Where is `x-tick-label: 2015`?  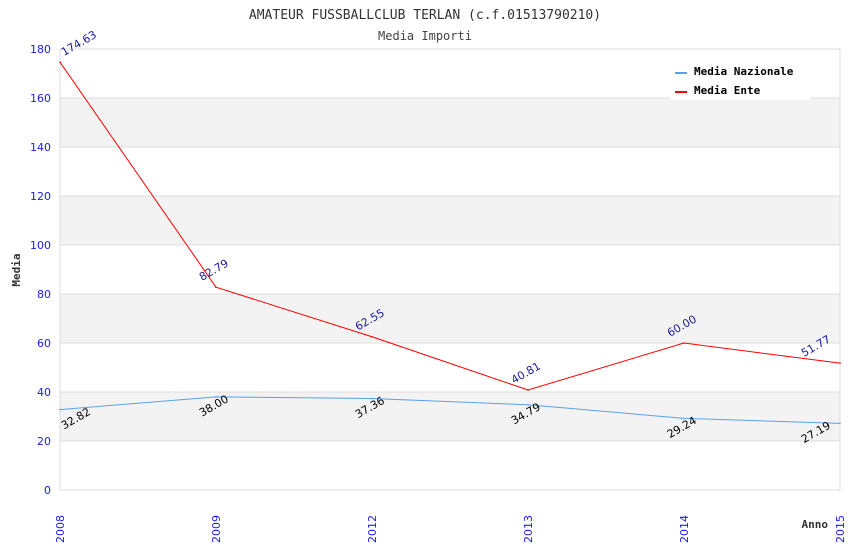 x-tick-label: 2015 is located at coordinates (840, 529).